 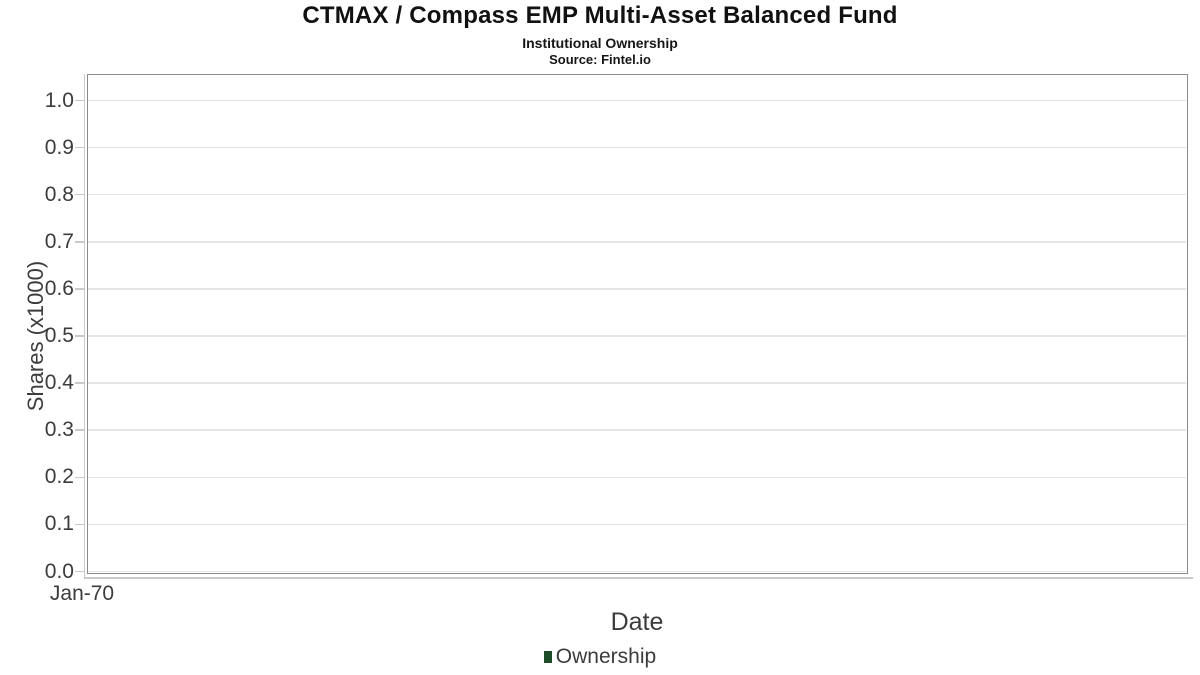 I want to click on x-axis-title: Date, so click(x=637, y=622).